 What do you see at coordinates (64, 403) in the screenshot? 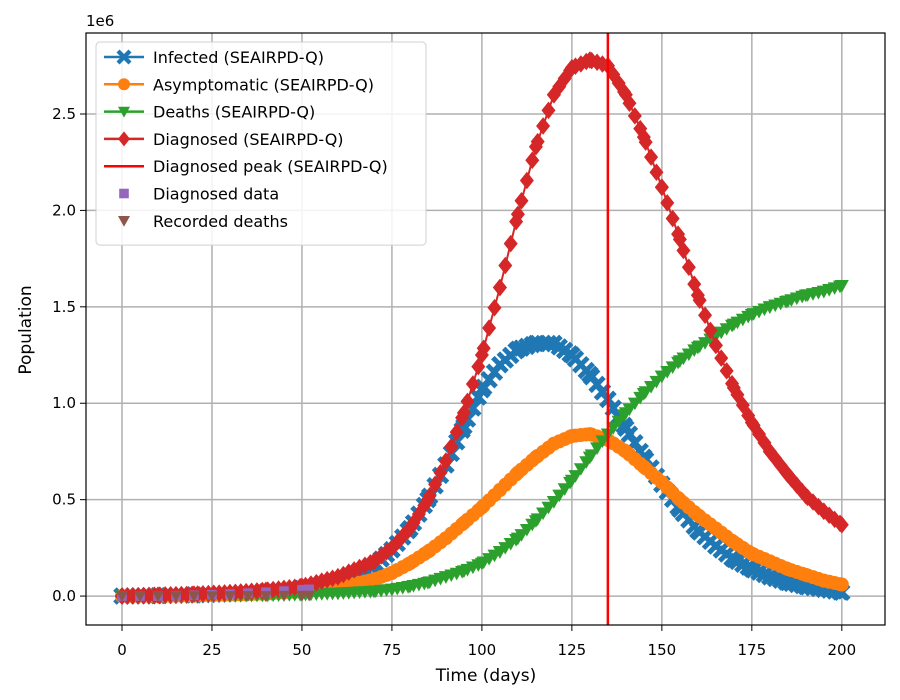
I see `y-tick-label: 1.0` at bounding box center [64, 403].